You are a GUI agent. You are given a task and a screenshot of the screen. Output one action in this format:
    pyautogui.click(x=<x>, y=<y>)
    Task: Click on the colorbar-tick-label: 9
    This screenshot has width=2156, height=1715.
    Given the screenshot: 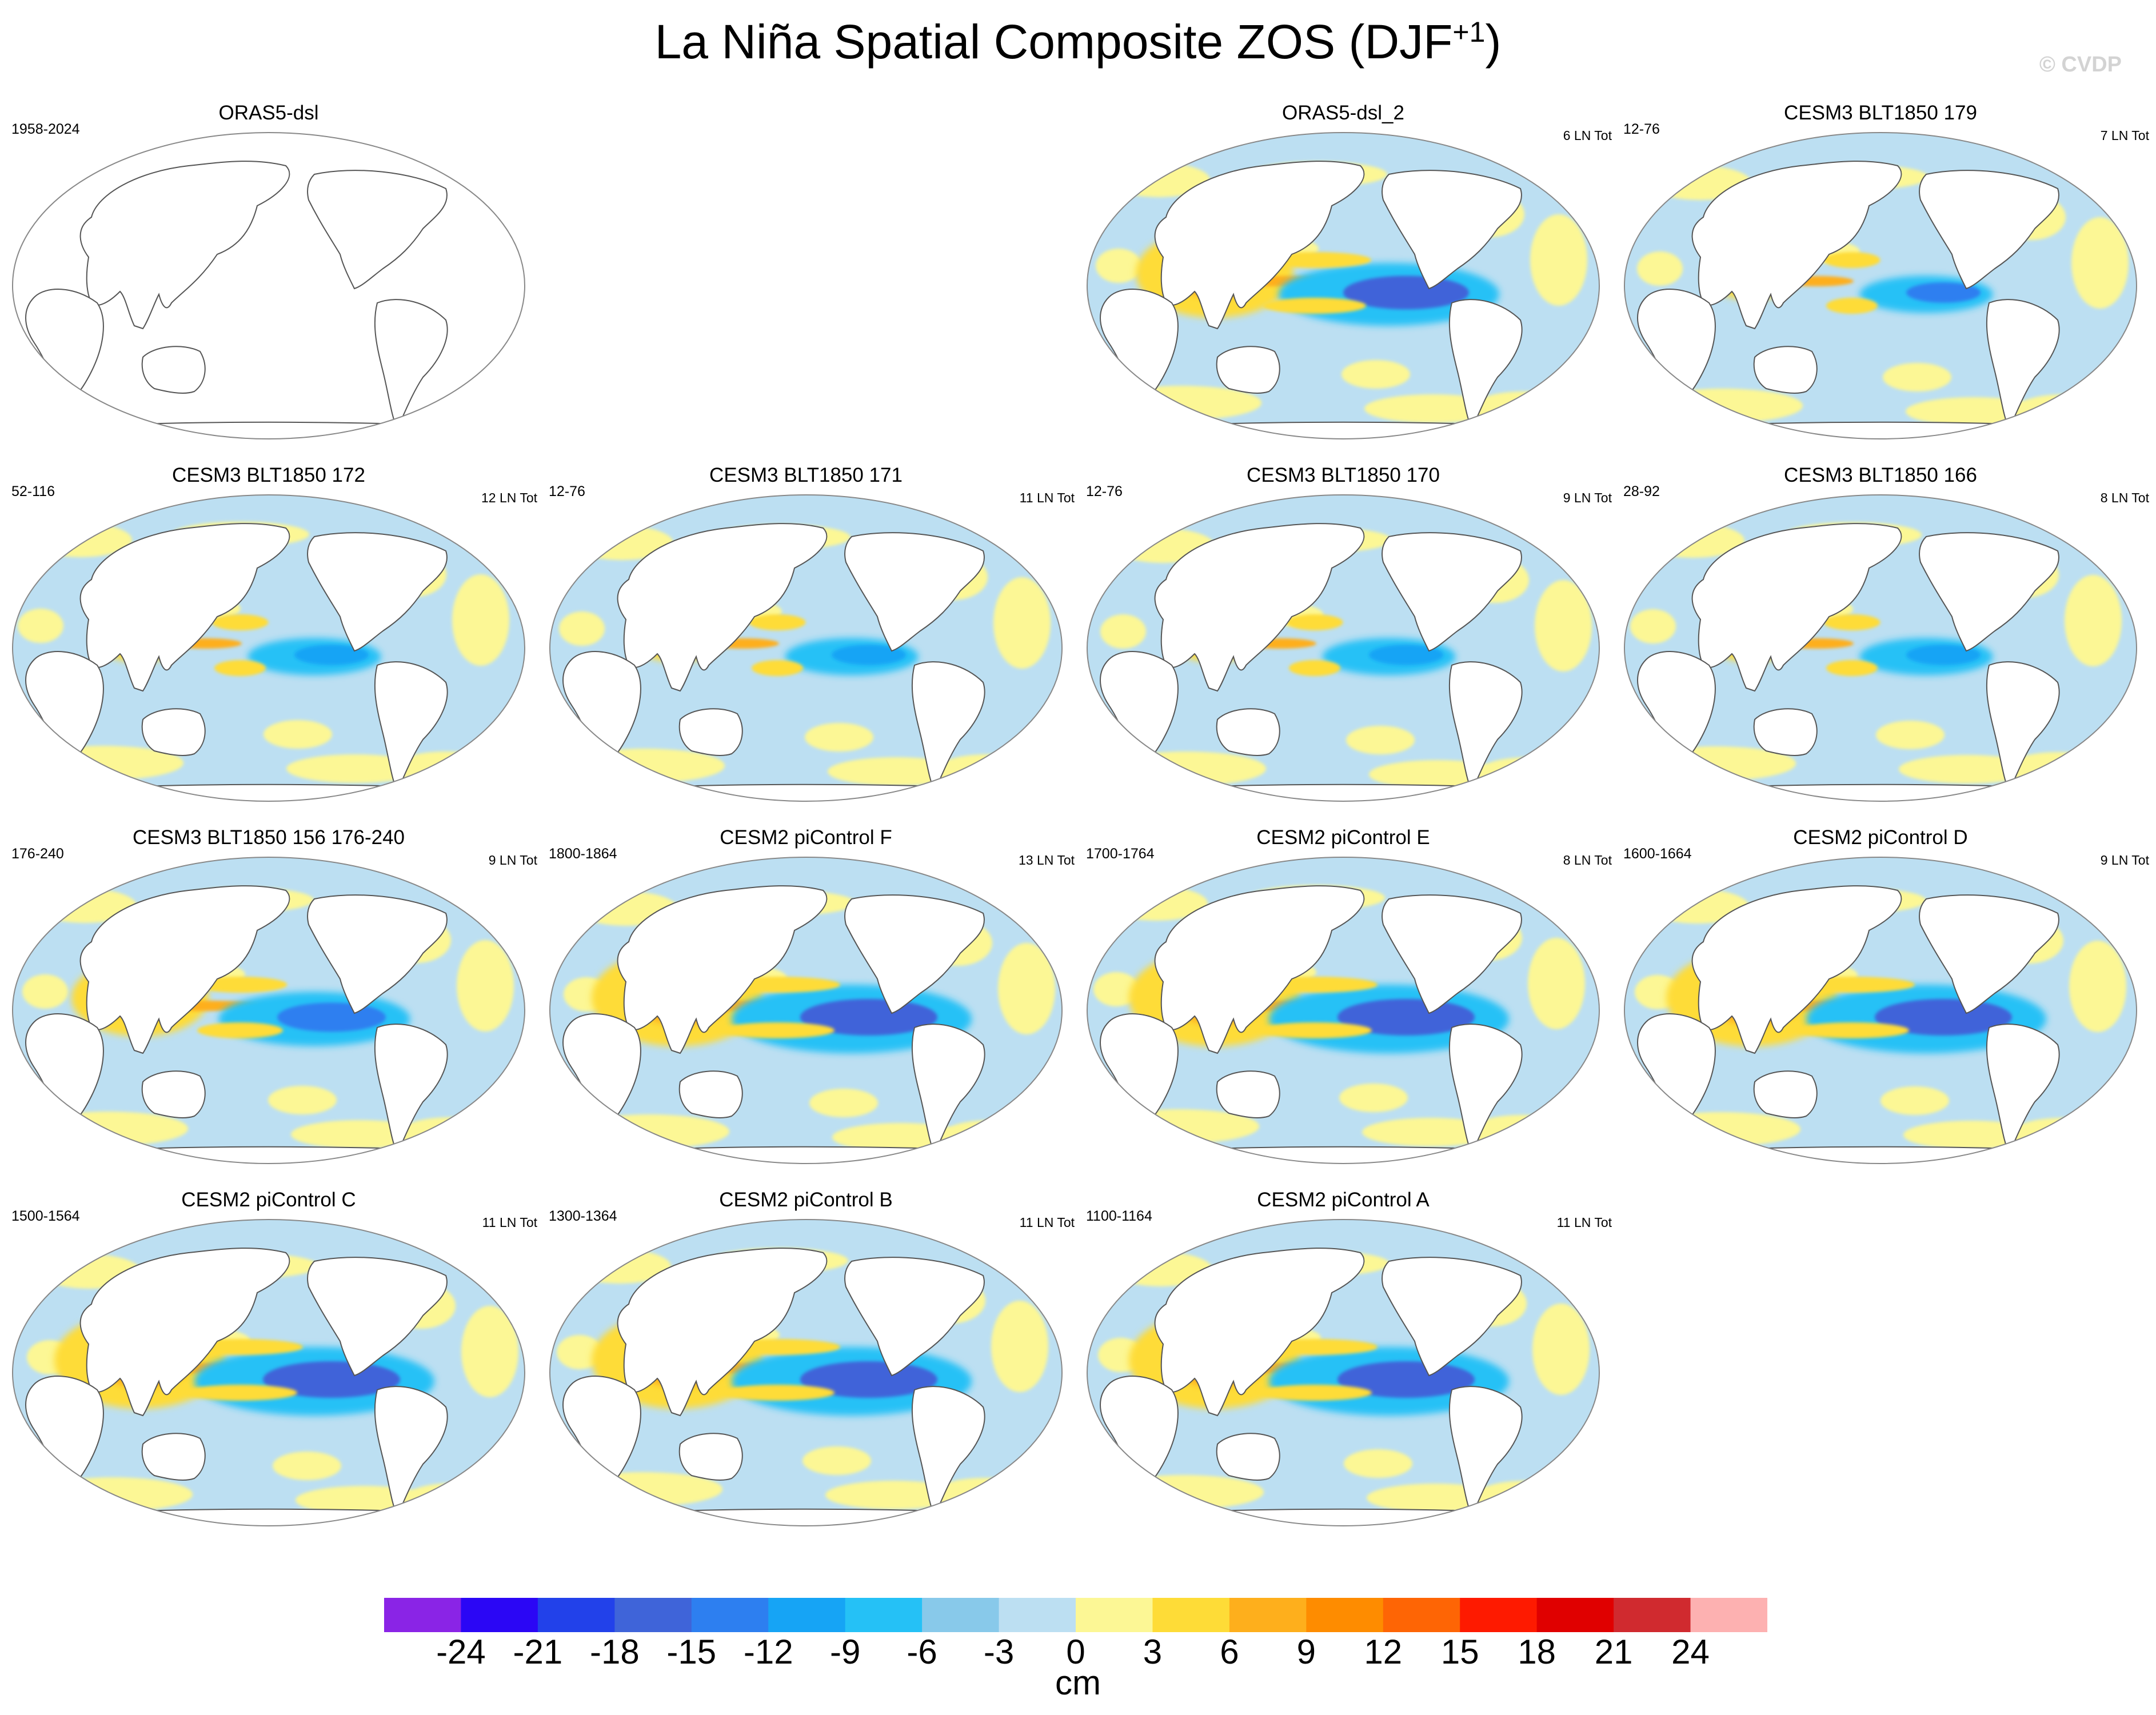 What is the action you would take?
    pyautogui.click(x=1306, y=1652)
    